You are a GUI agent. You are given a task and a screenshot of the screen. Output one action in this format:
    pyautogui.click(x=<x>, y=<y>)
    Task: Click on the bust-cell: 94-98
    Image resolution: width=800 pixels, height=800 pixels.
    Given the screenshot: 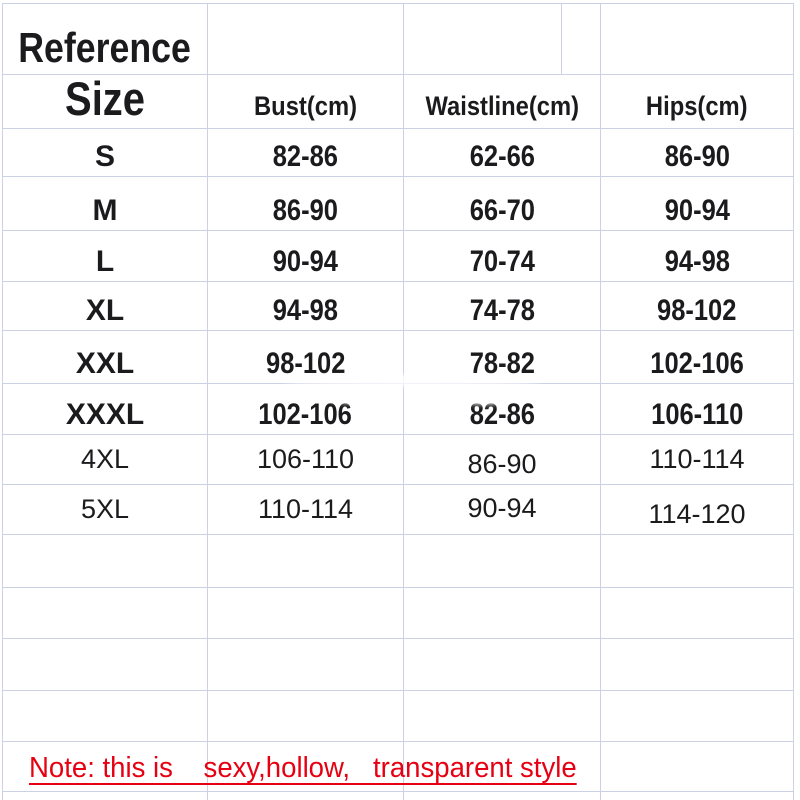 What is the action you would take?
    pyautogui.click(x=306, y=306)
    